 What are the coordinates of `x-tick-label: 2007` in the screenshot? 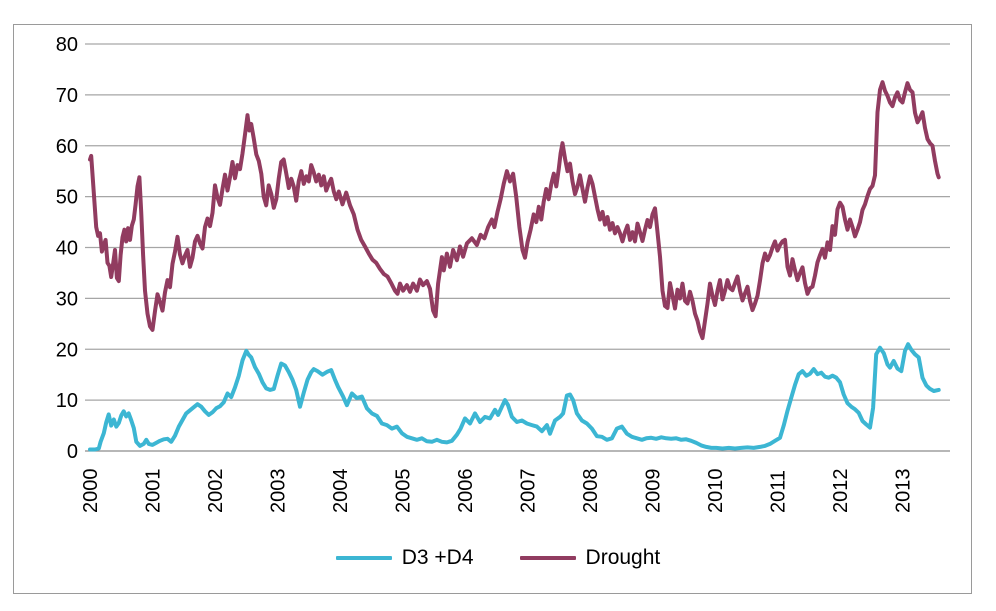 It's located at (529, 491).